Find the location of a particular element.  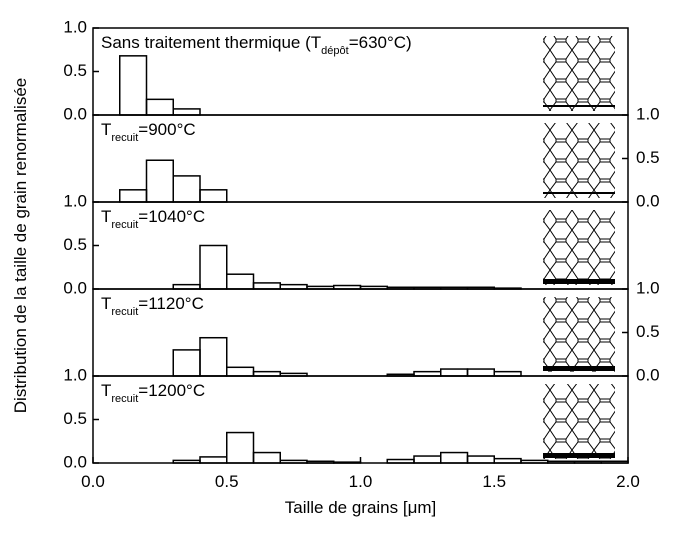

panel-label: Trecuit=900°C is located at coordinates (148, 132).